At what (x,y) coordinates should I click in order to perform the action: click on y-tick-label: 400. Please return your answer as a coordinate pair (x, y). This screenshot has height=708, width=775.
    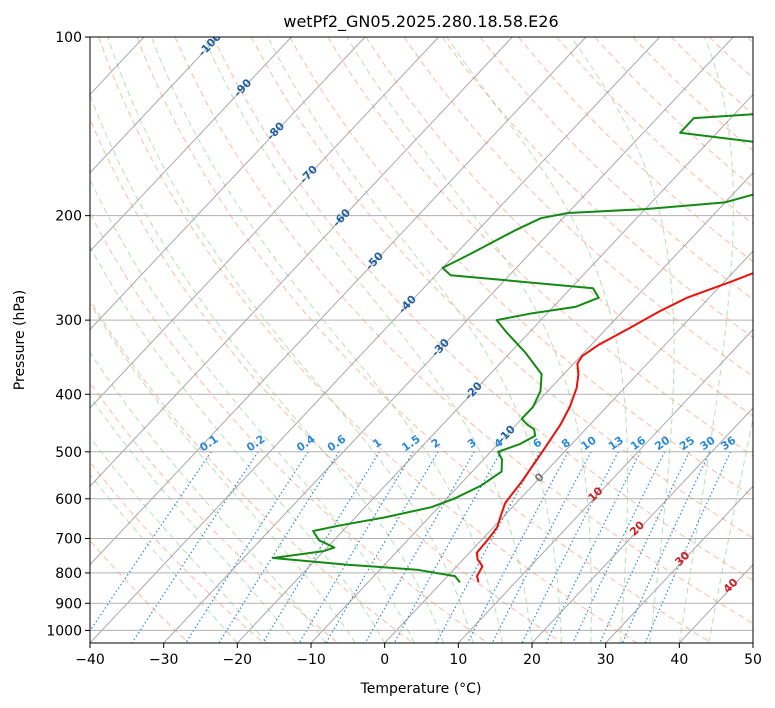
    Looking at the image, I should click on (68, 395).